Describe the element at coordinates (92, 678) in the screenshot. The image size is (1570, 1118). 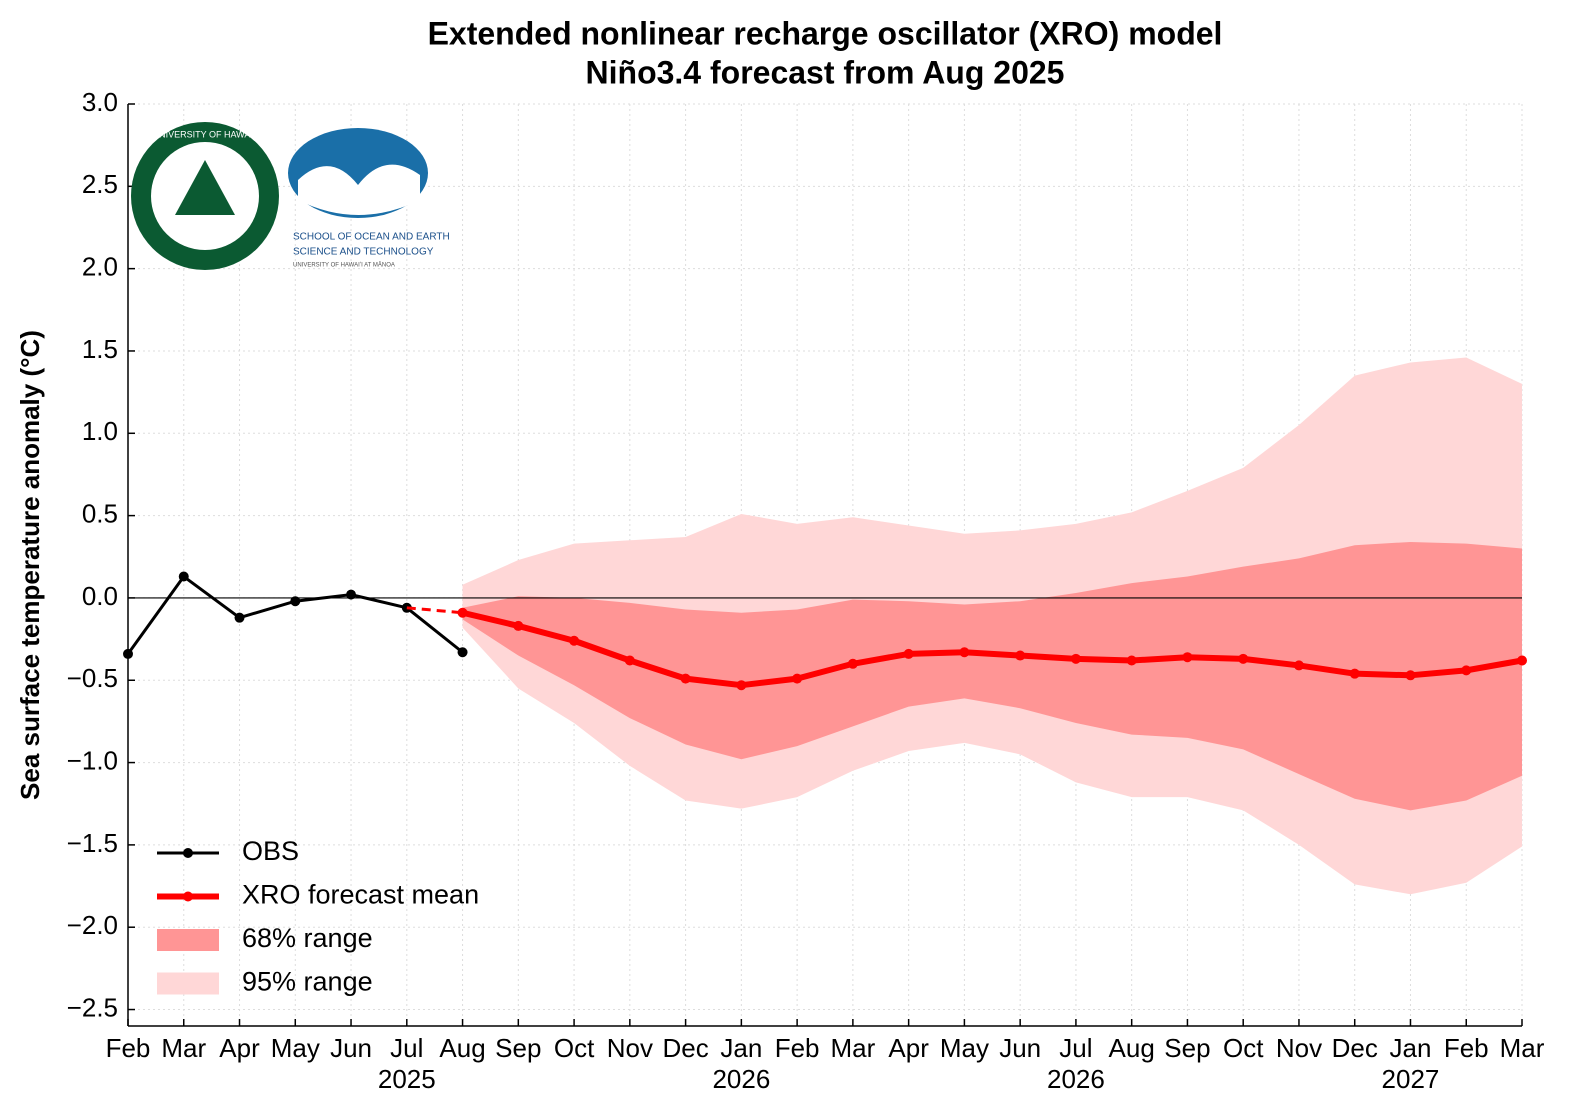
I see `y-tick-label: −0.5` at that location.